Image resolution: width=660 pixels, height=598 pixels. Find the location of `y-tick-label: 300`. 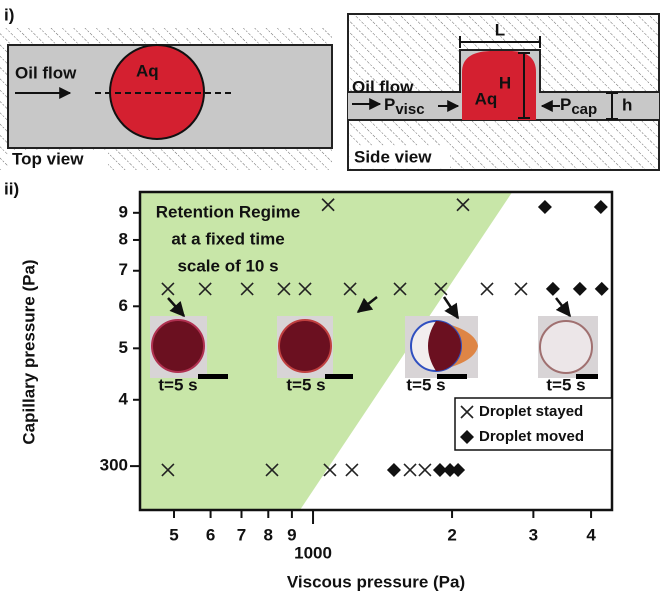

y-tick-label: 300 is located at coordinates (114, 465).